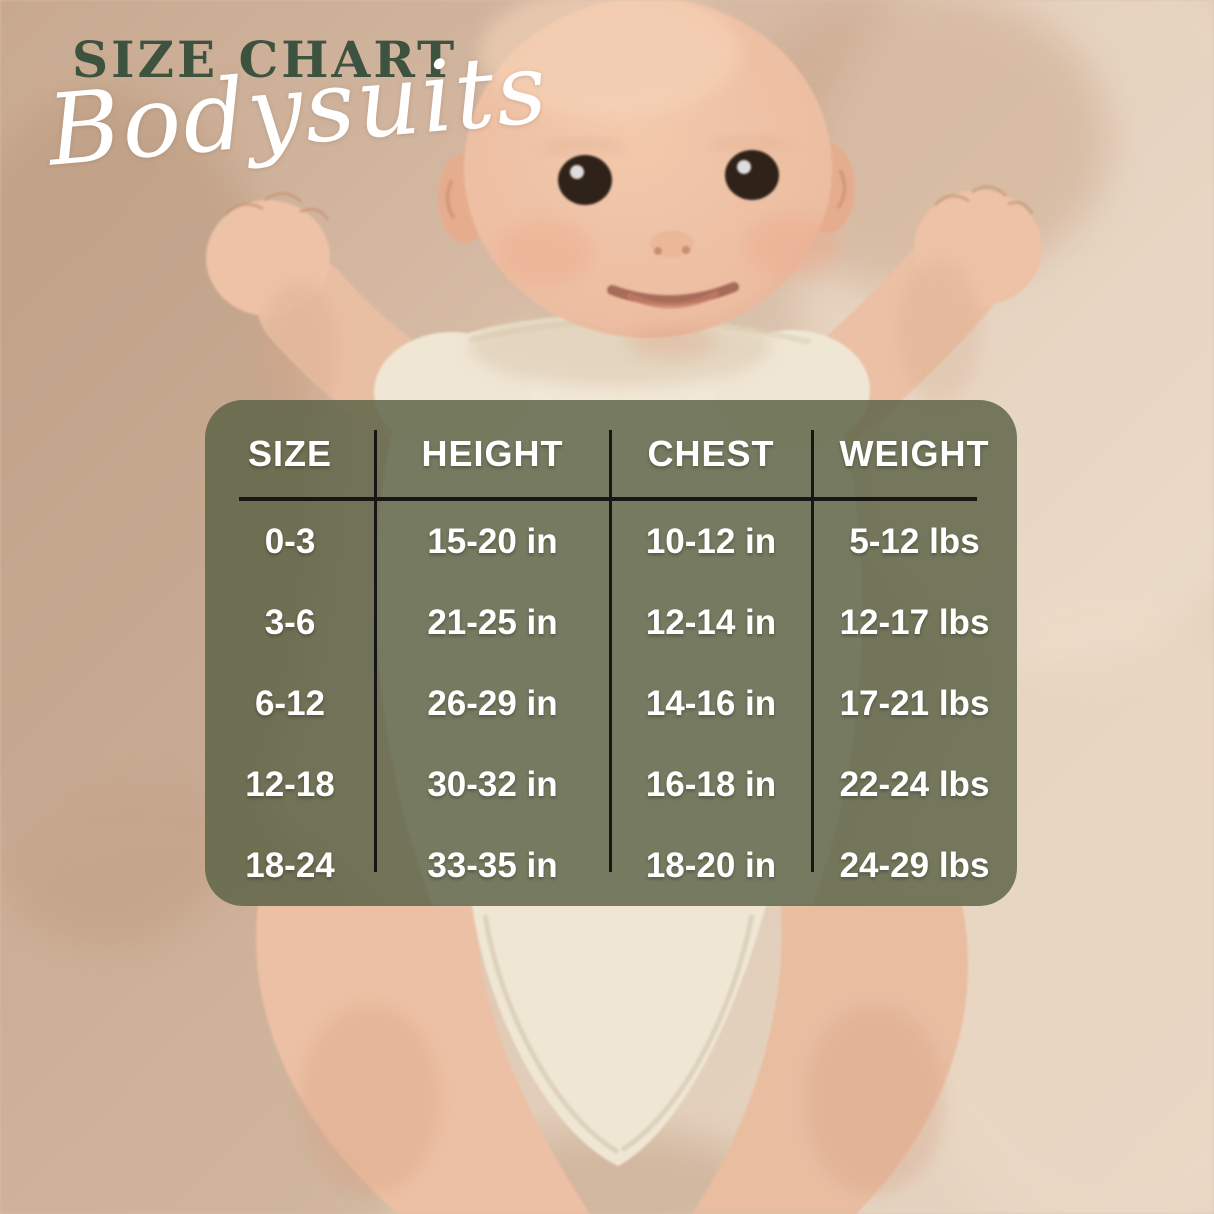  What do you see at coordinates (492, 541) in the screenshot?
I see `table-cell: 15-20 in` at bounding box center [492, 541].